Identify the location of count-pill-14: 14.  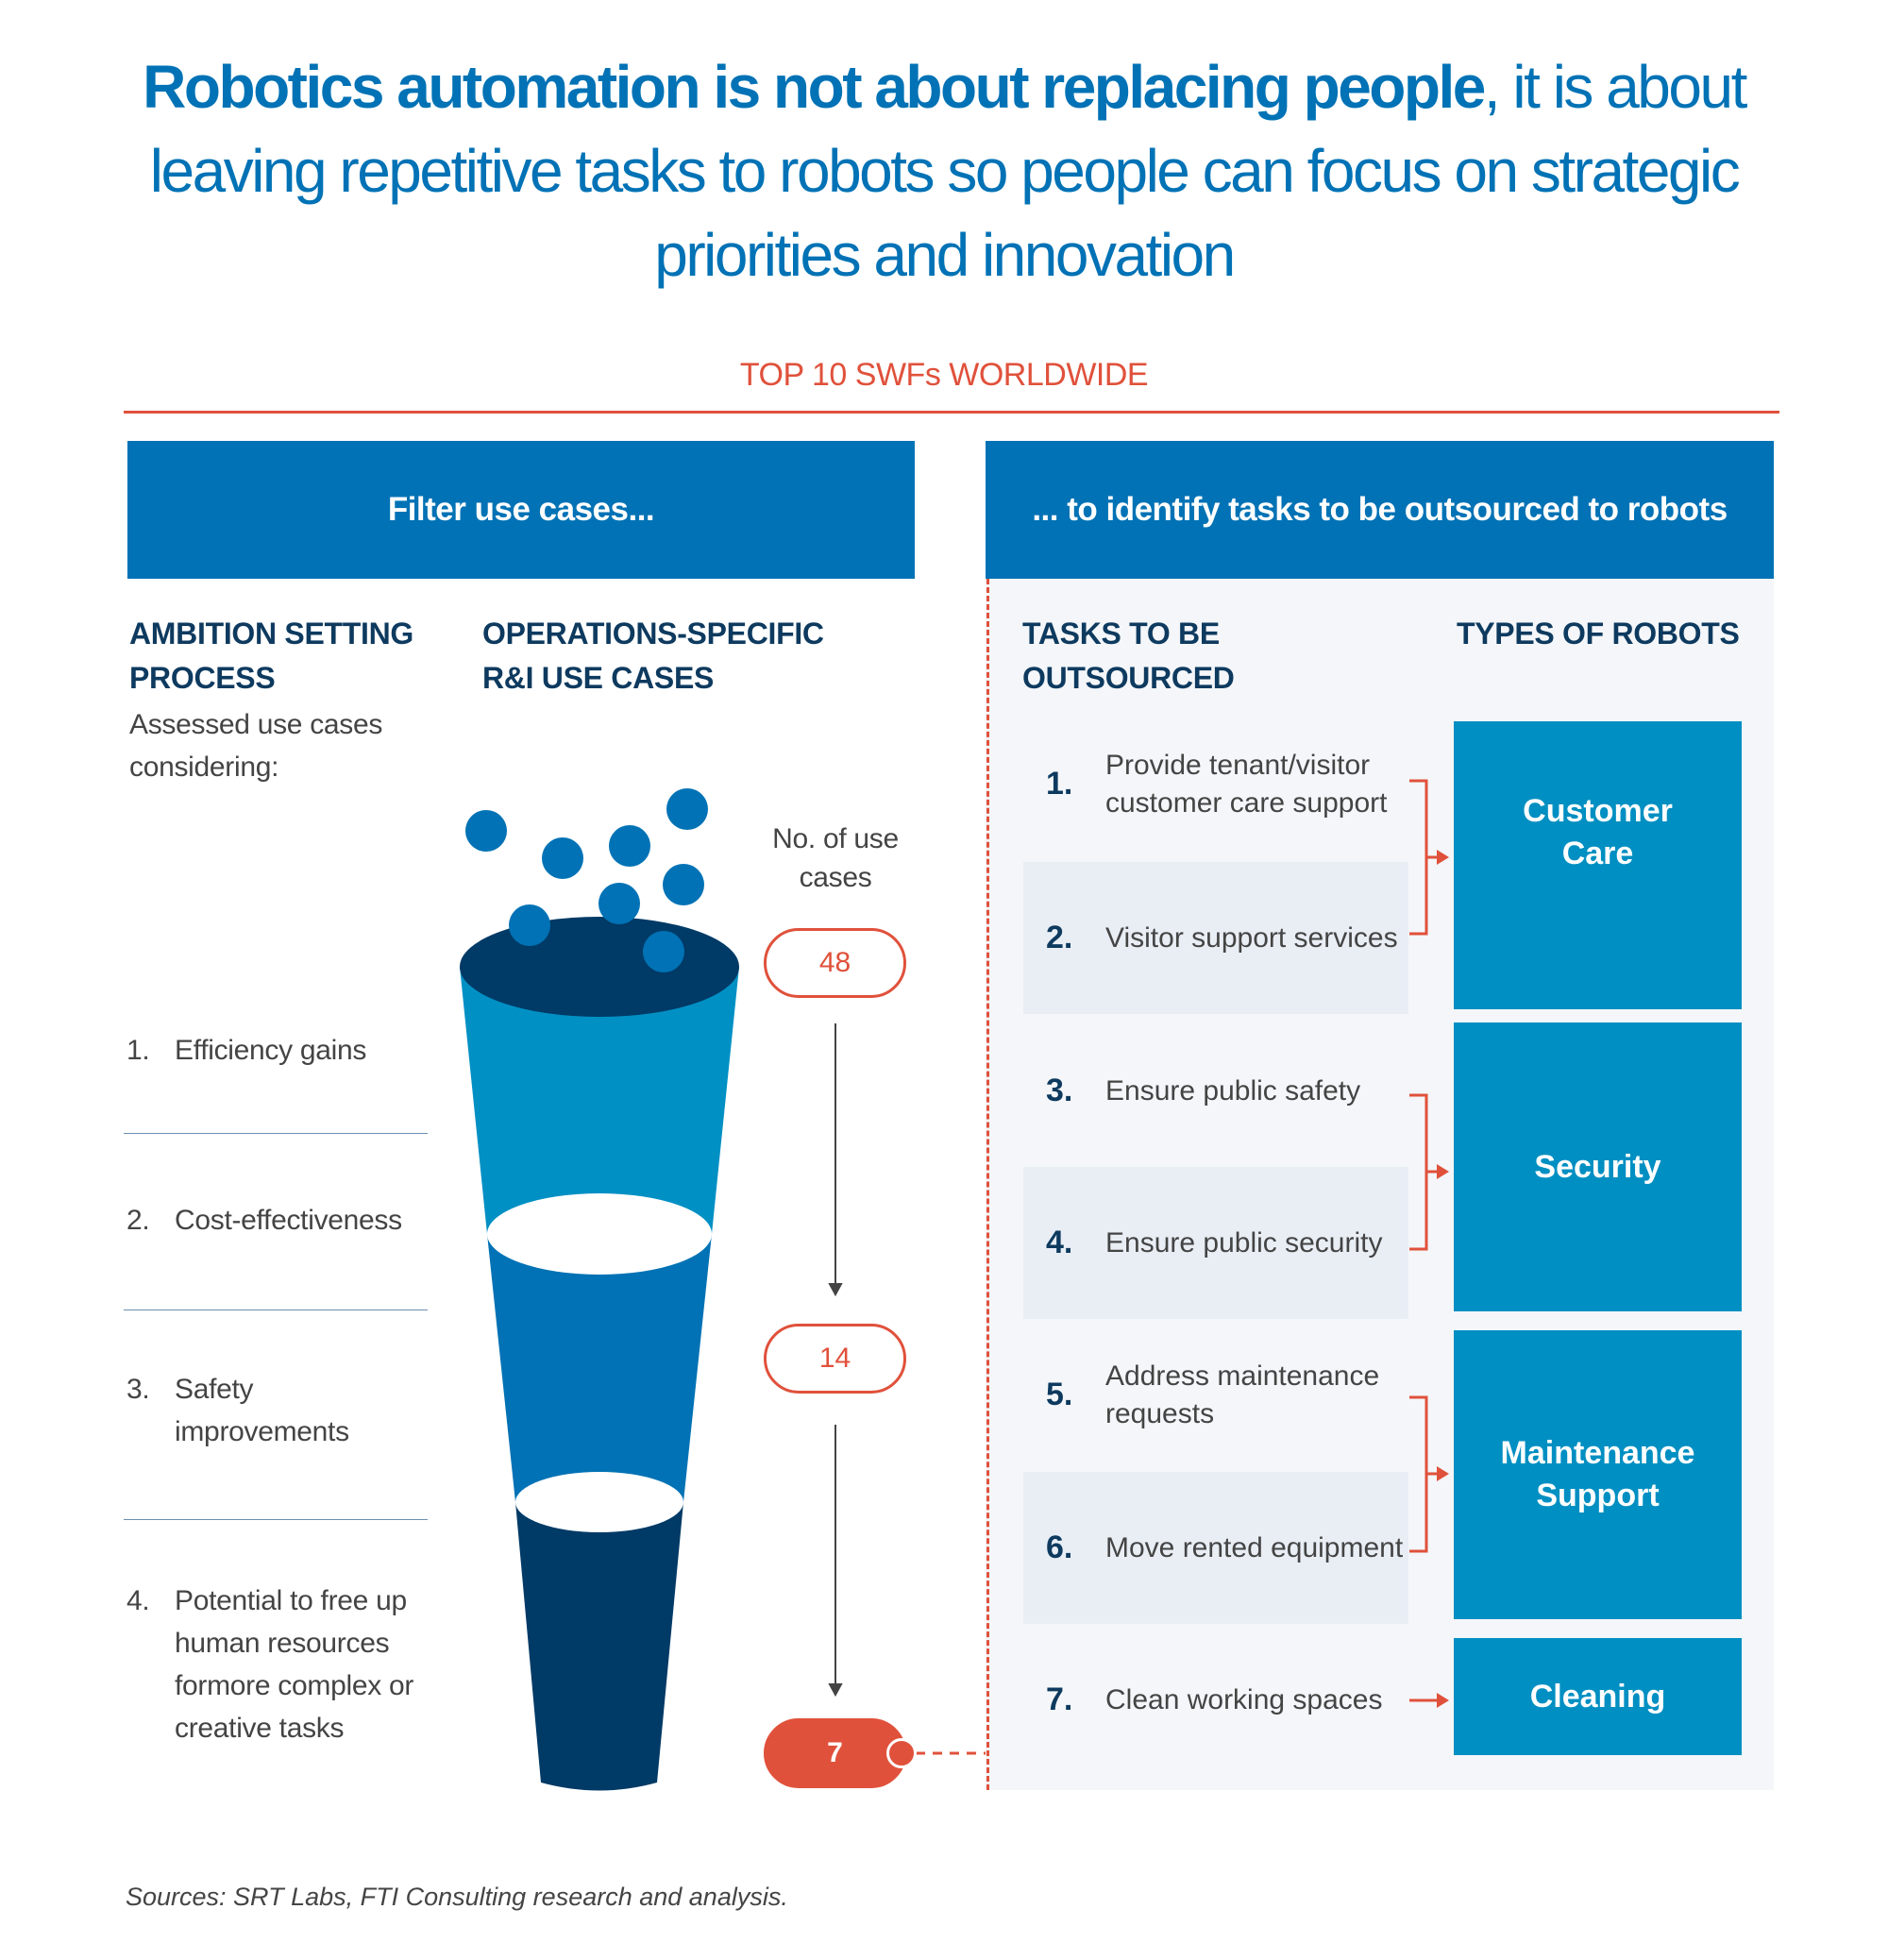
(835, 1359).